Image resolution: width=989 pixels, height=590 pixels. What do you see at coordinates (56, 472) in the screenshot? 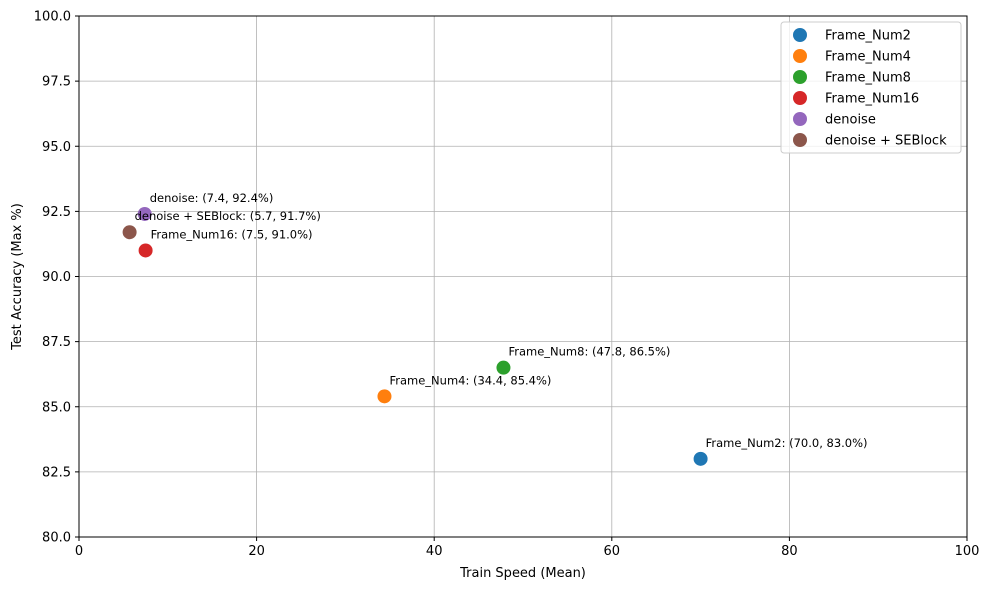
I see `y-tick-label: 82.5` at bounding box center [56, 472].